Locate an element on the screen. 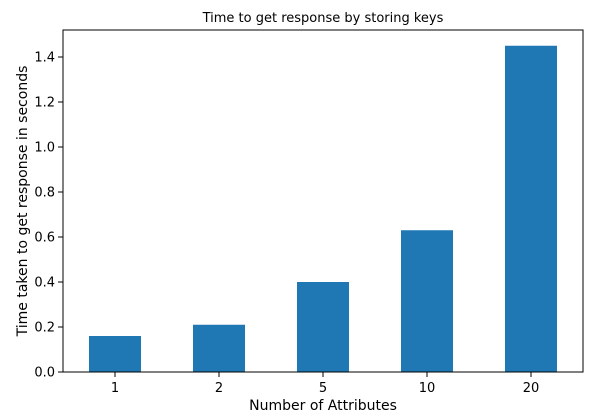 The width and height of the screenshot is (591, 420). y-tick-label: 1.4 is located at coordinates (44, 58).